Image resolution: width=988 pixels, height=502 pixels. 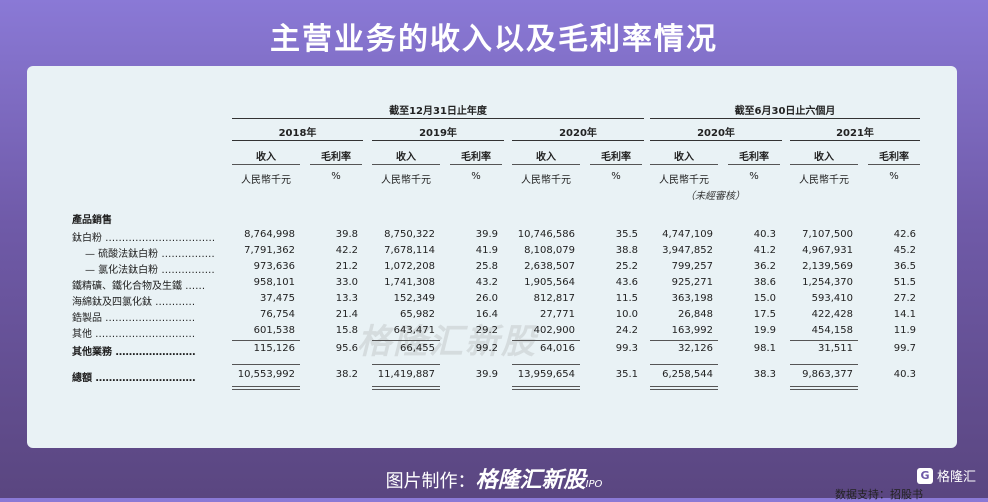 What do you see at coordinates (274, 330) in the screenshot?
I see `cell-revenue: 601,538` at bounding box center [274, 330].